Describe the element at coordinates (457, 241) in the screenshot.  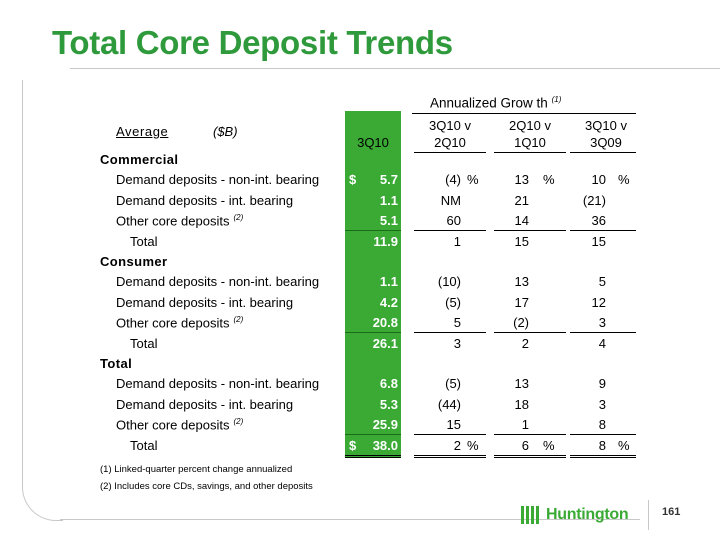
I see `growth-vs-2q10: 1` at that location.